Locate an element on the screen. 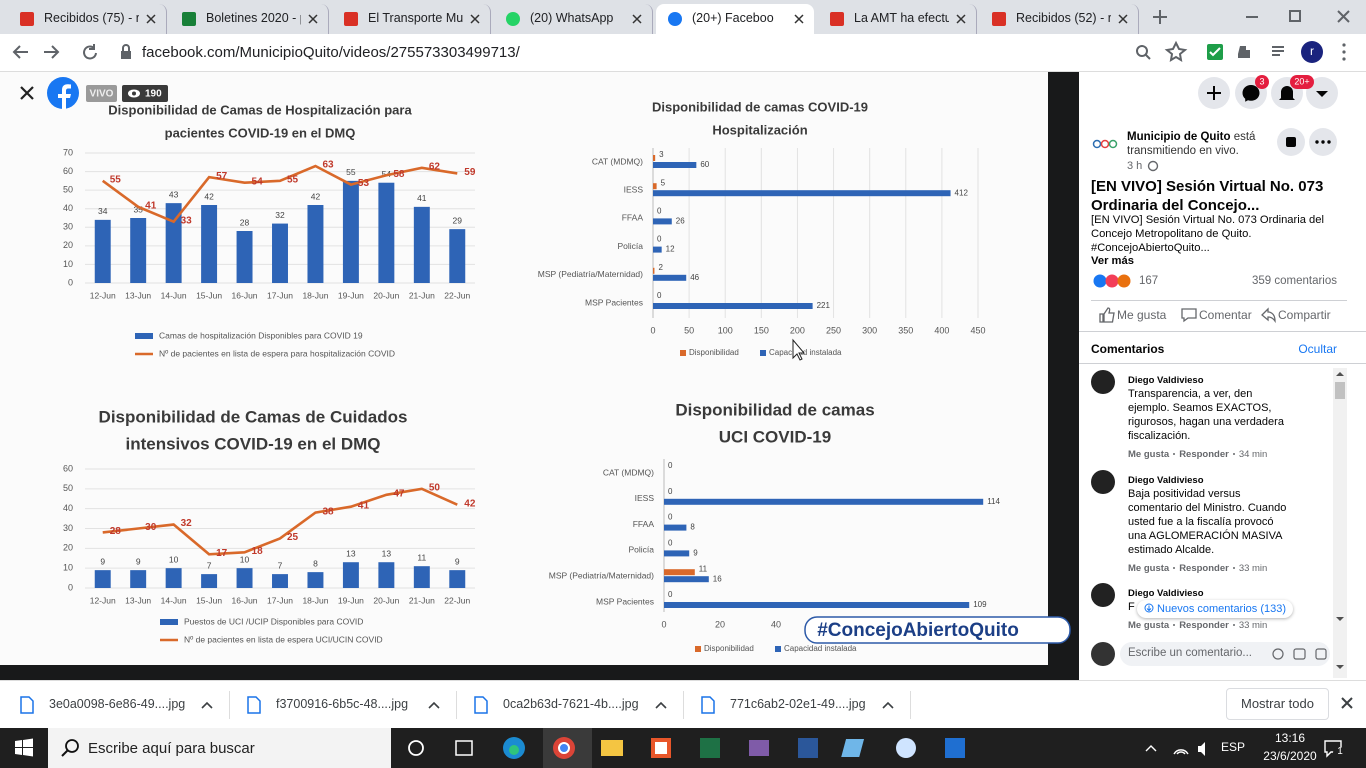 The image size is (1366, 768). tab: Recibidos (75) - ra is located at coordinates (87, 19).